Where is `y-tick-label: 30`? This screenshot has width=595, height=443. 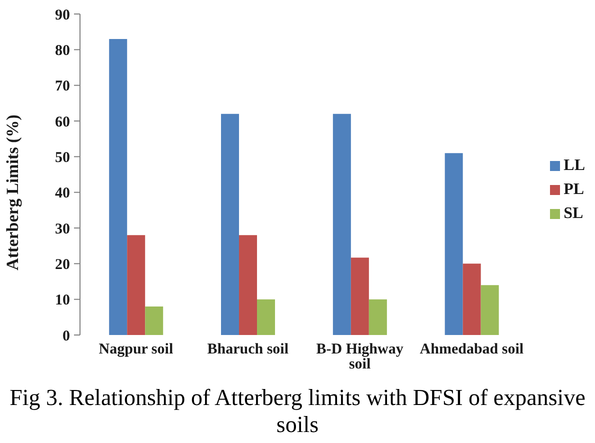 y-tick-label: 30 is located at coordinates (62, 229).